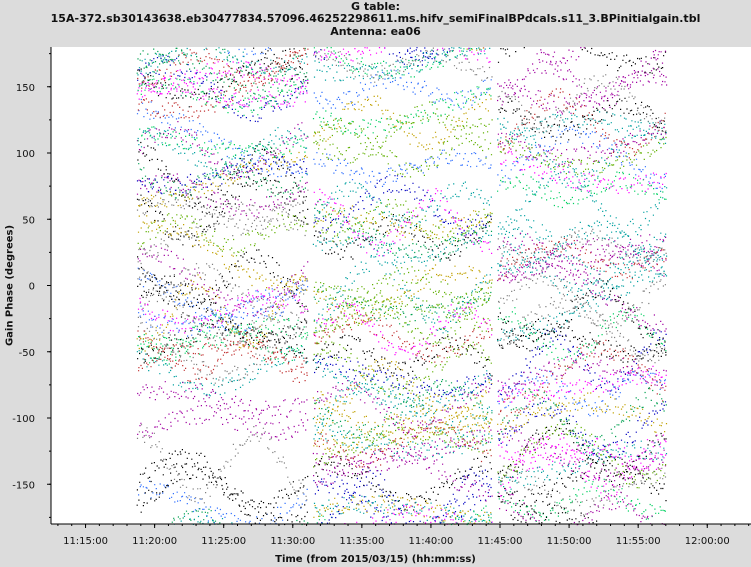 This screenshot has width=751, height=567. What do you see at coordinates (27, 353) in the screenshot?
I see `y-tick-label: -50` at bounding box center [27, 353].